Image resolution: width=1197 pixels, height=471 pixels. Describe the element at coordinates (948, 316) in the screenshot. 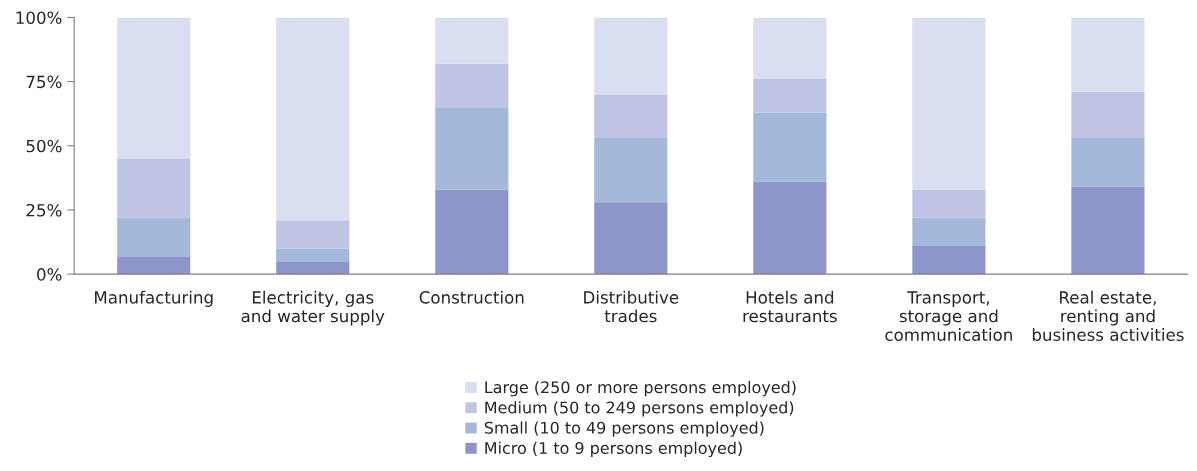

I see `x-tick-label: Transport, storage and communication` at that location.